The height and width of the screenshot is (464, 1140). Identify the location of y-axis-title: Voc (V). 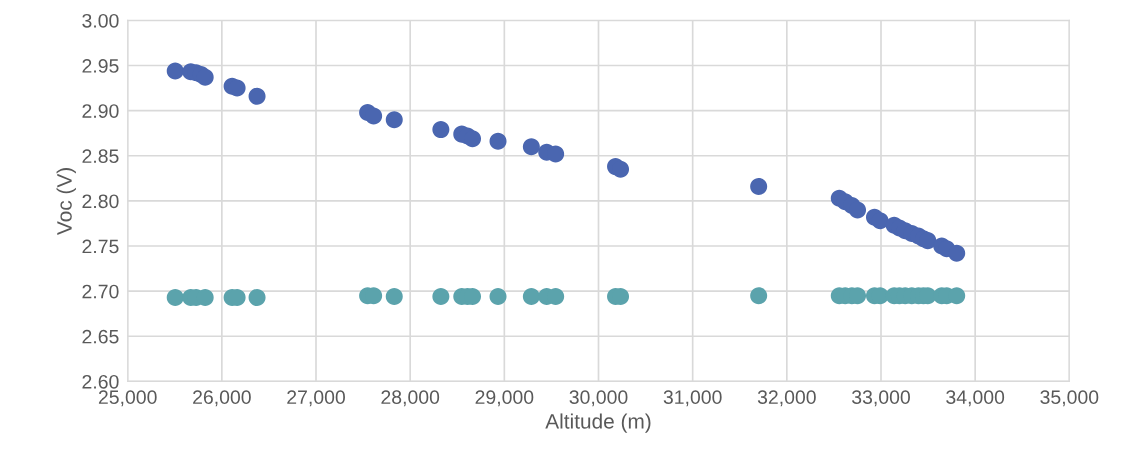
(66, 201).